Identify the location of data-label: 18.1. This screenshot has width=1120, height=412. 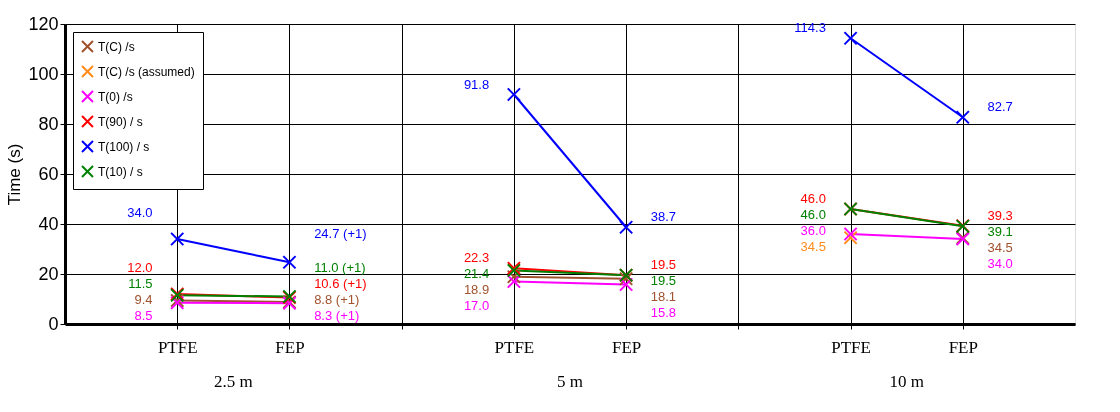
(663, 297).